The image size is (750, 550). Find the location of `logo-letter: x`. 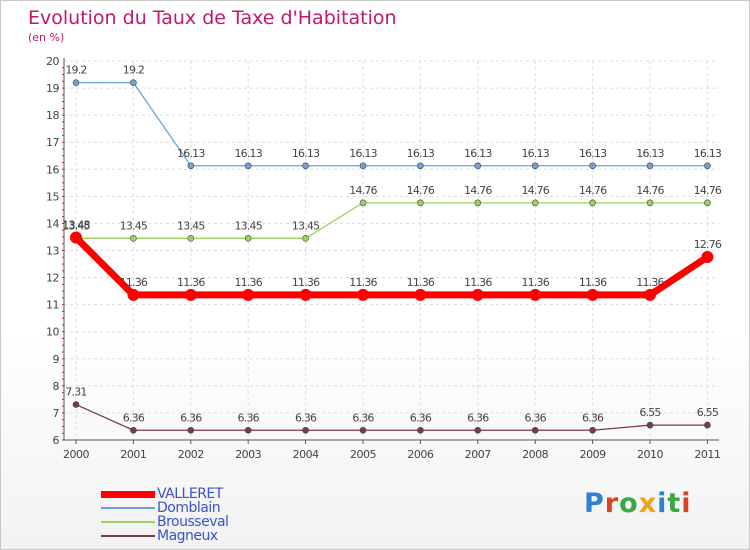

logo-letter: x is located at coordinates (648, 503).